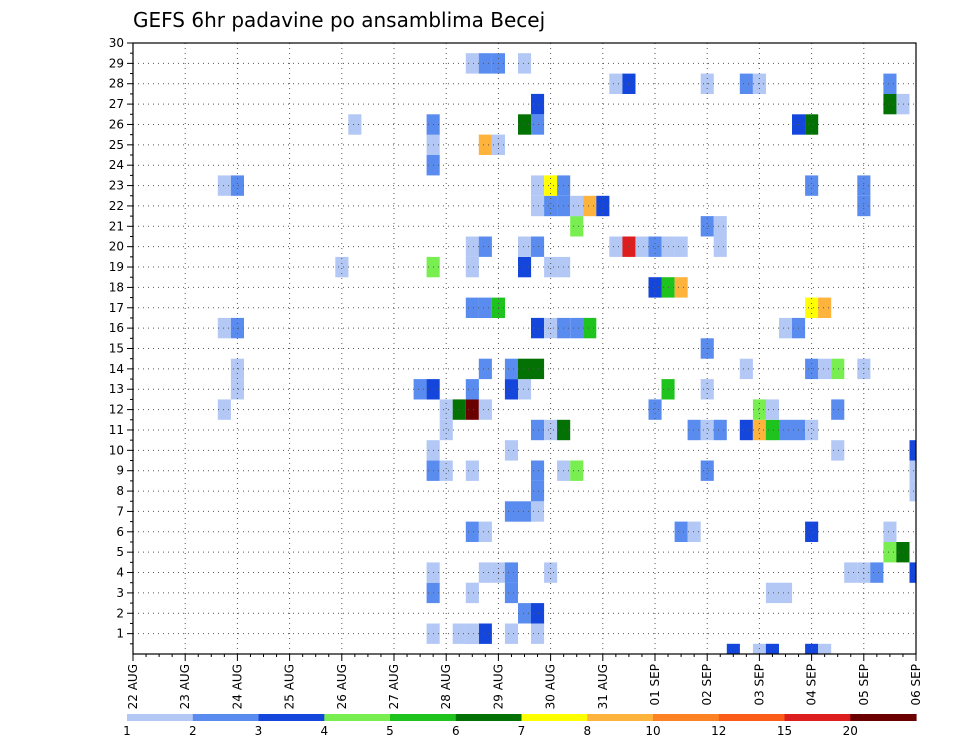 This screenshot has height=742, width=960. Describe the element at coordinates (116, 165) in the screenshot. I see `y-tick-label: 24` at that location.